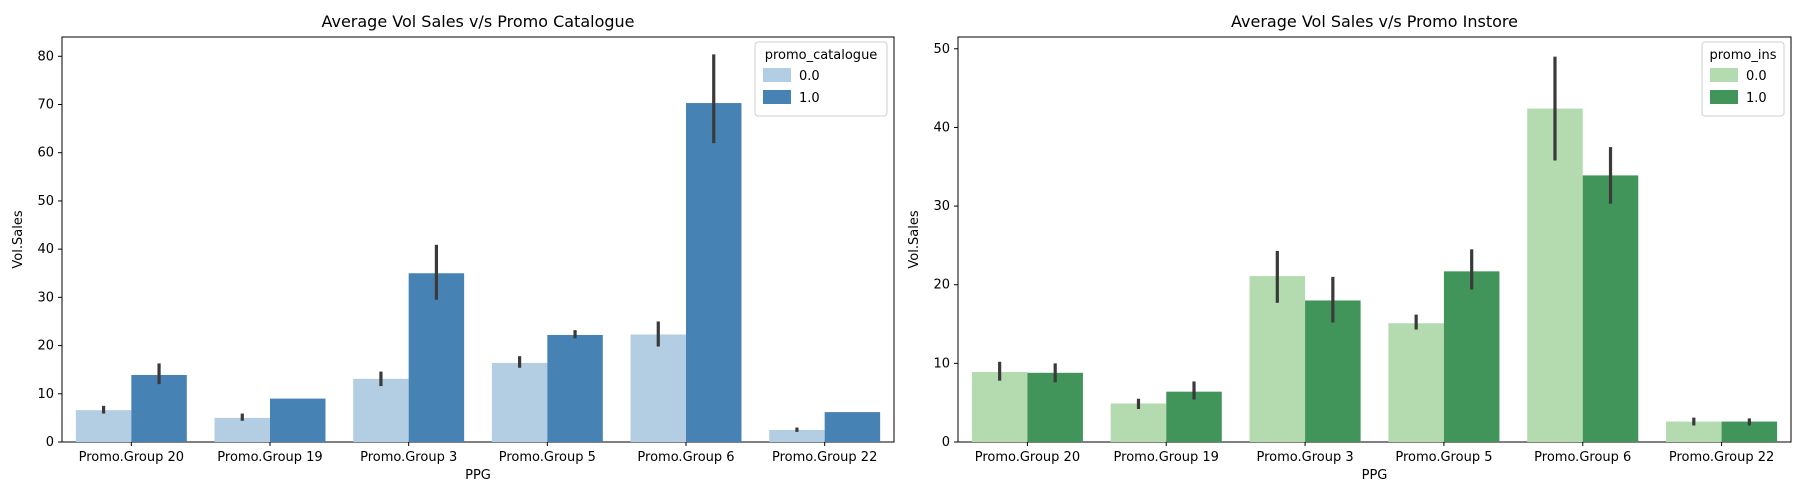 Image resolution: width=1800 pixels, height=500 pixels. Describe the element at coordinates (45, 153) in the screenshot. I see `y-tick-label: 60` at that location.